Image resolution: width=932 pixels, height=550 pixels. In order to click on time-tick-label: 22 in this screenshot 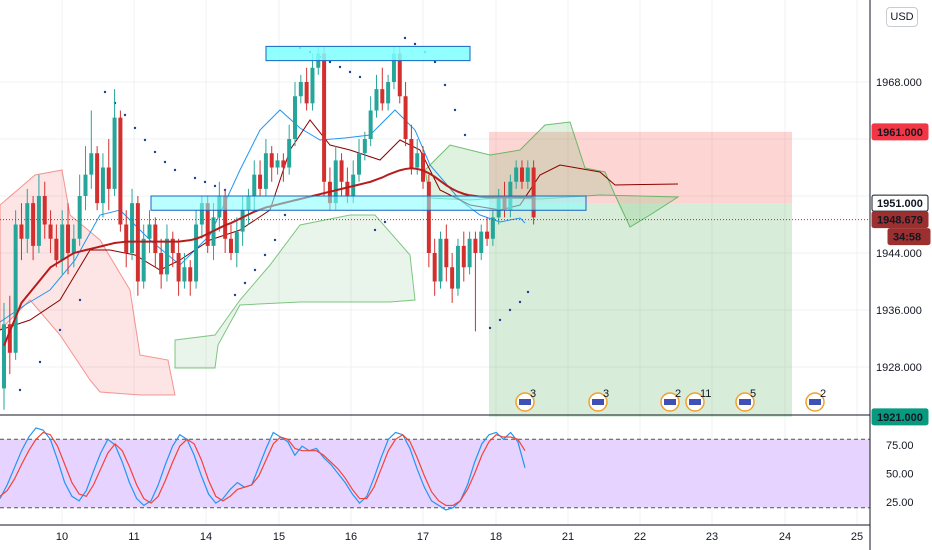, I will do `click(640, 537)`.